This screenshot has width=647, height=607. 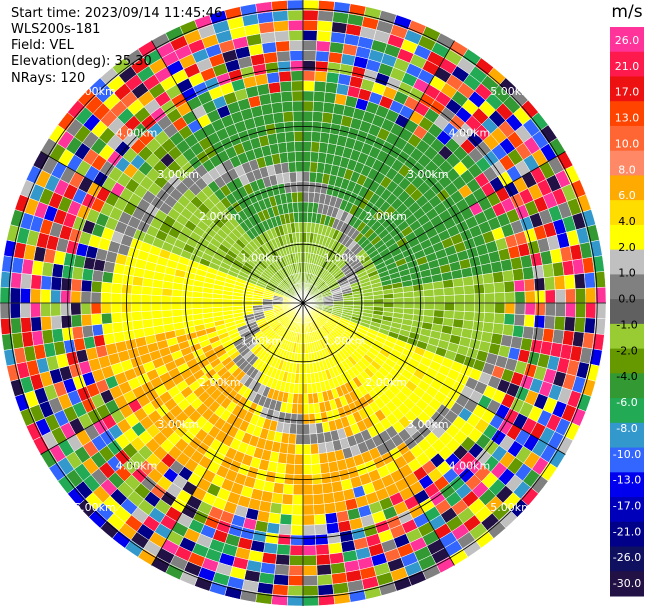 What do you see at coordinates (627, 143) in the screenshot?
I see `colorbar-tick-label: 10.0` at bounding box center [627, 143].